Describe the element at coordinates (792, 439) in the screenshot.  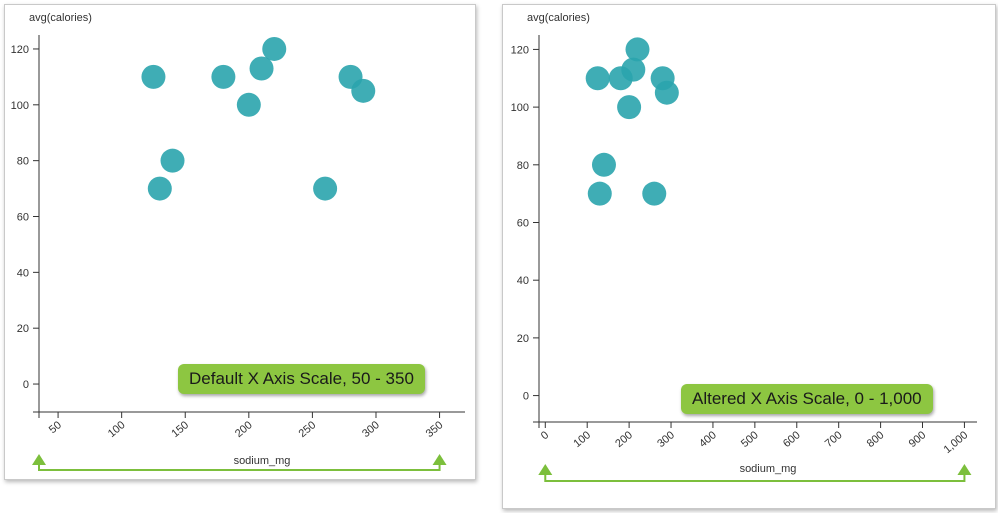
I see `x-tick-label: 600` at that location.